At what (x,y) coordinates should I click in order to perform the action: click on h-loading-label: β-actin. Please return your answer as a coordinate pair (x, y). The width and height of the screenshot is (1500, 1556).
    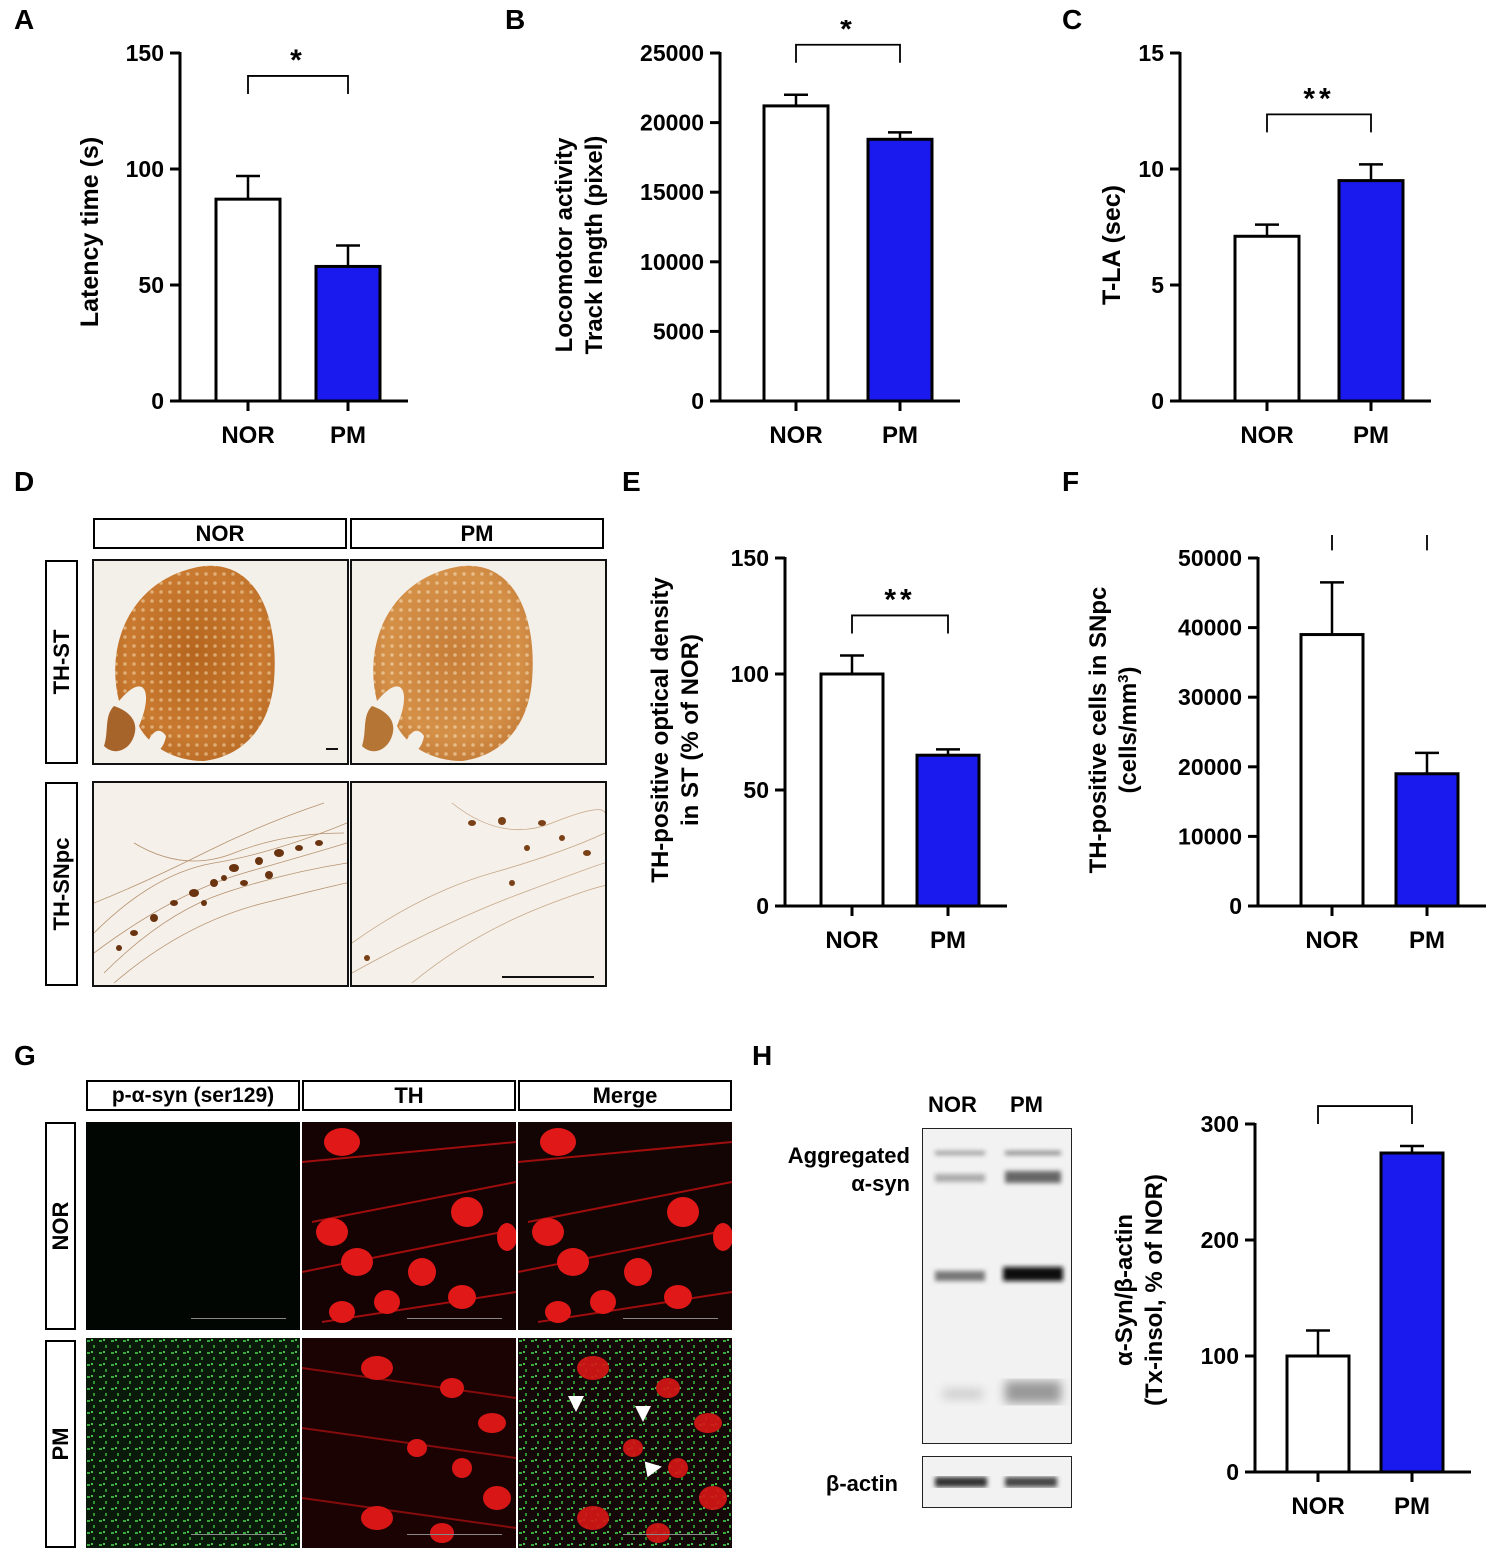
    Looking at the image, I should click on (861, 1483).